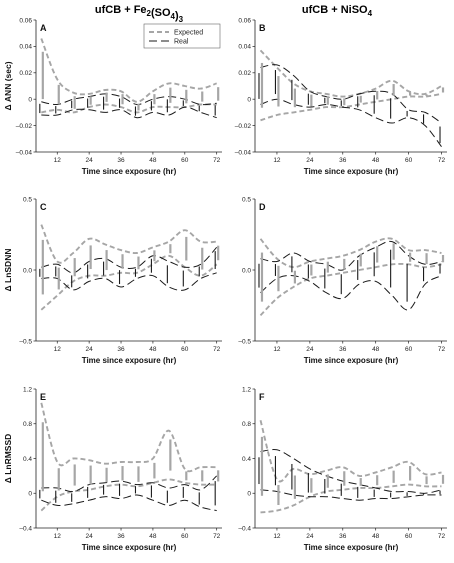 This screenshot has width=454, height=563. What do you see at coordinates (8, 270) in the screenshot?
I see `y-axis-label: Δ LnSDNN` at bounding box center [8, 270].